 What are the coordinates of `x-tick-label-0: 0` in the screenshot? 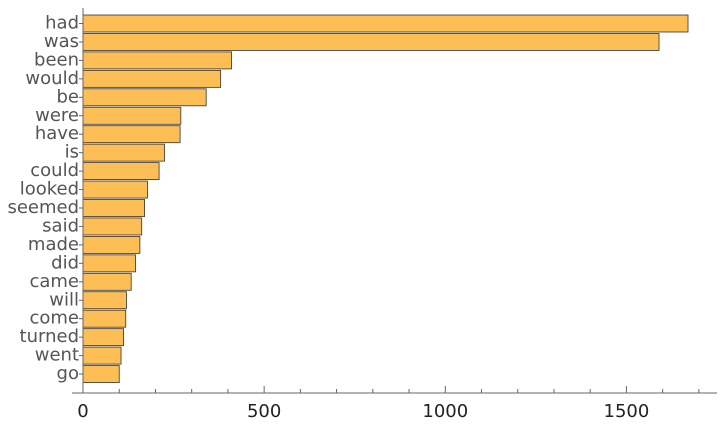 It's located at (82, 411).